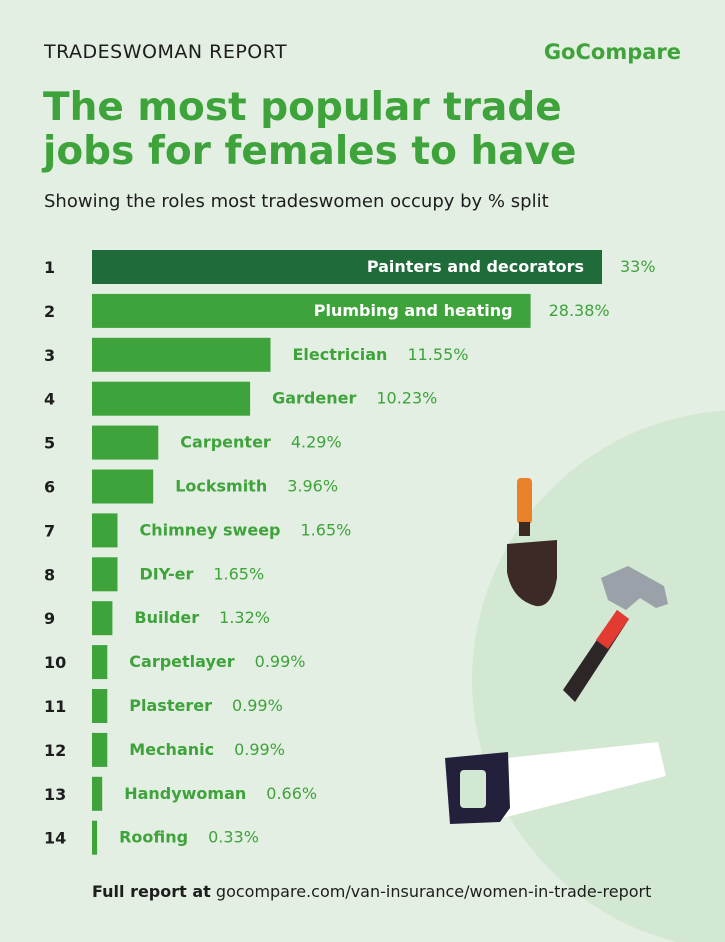 Image resolution: width=725 pixels, height=942 pixels. I want to click on category-label: Gardener, so click(314, 398).